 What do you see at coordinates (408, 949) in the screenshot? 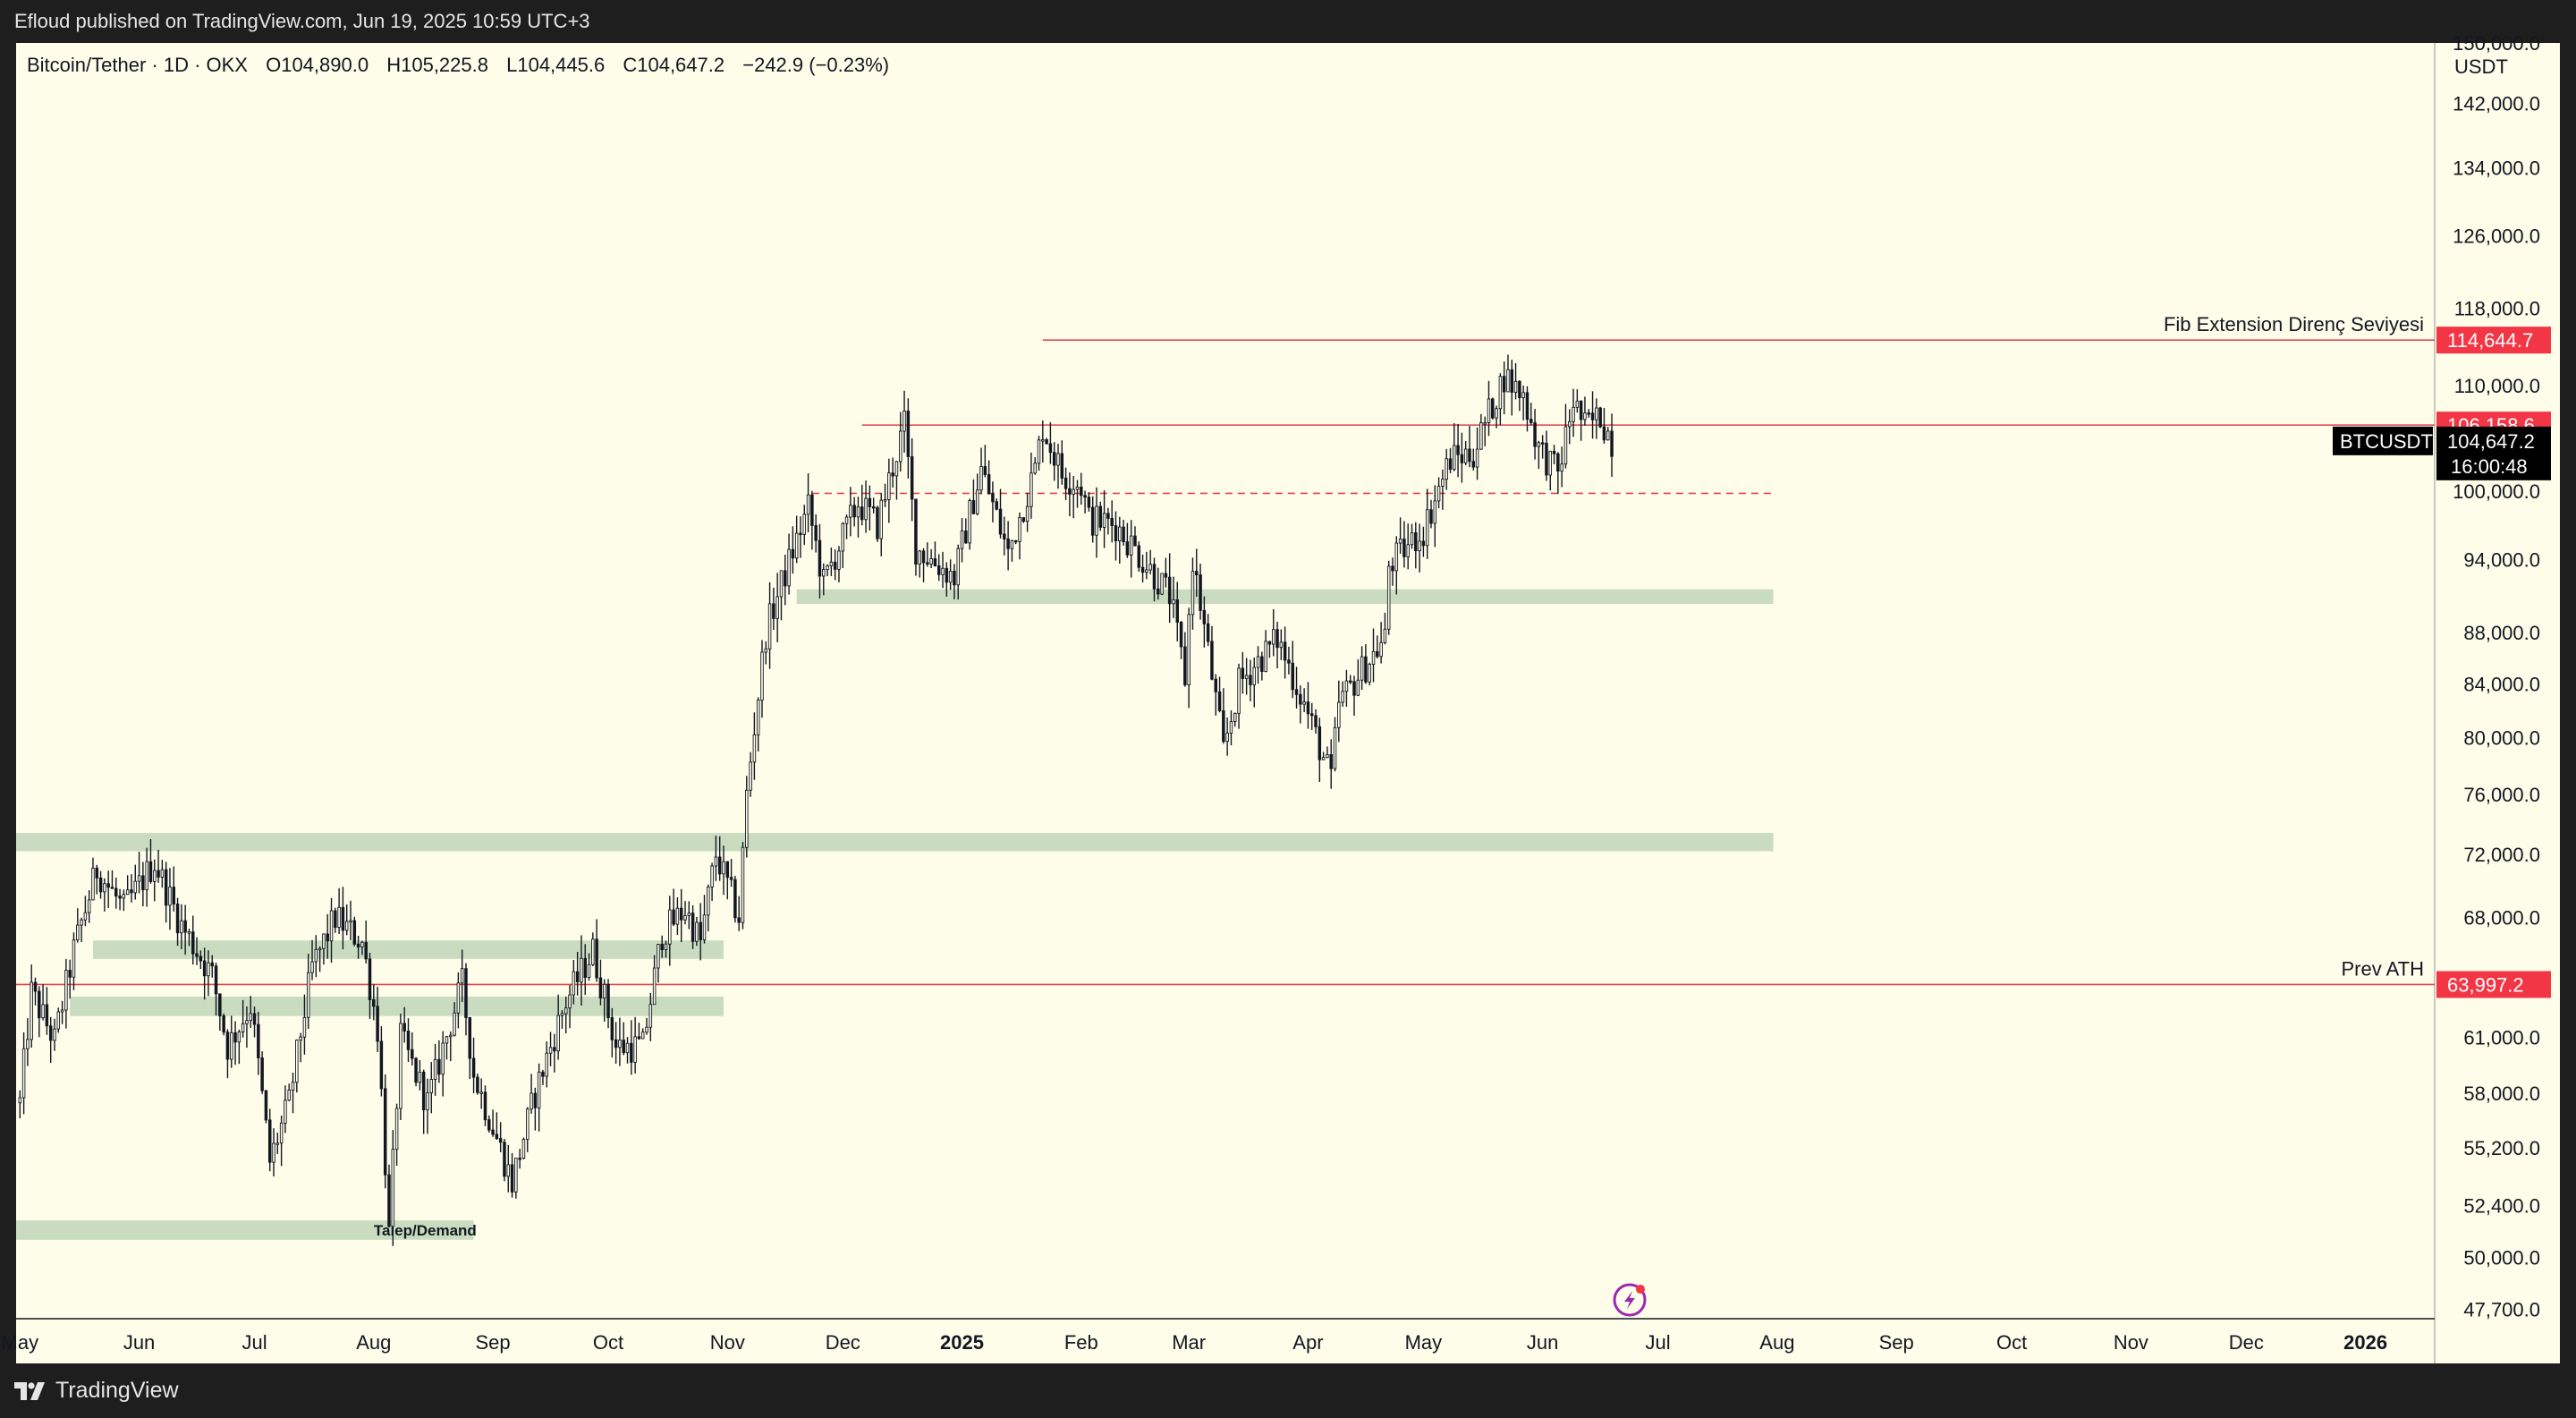
I see `zone-rect` at bounding box center [408, 949].